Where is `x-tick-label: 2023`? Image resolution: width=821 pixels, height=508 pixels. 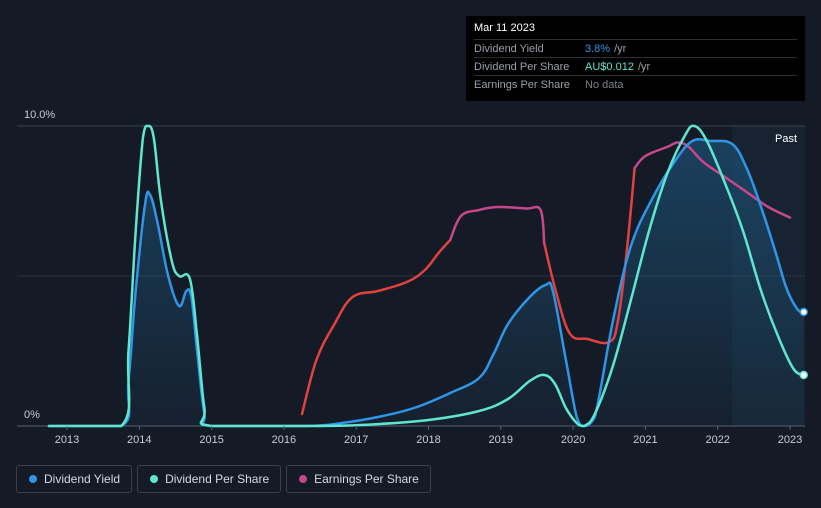
x-tick-label: 2023 is located at coordinates (790, 440).